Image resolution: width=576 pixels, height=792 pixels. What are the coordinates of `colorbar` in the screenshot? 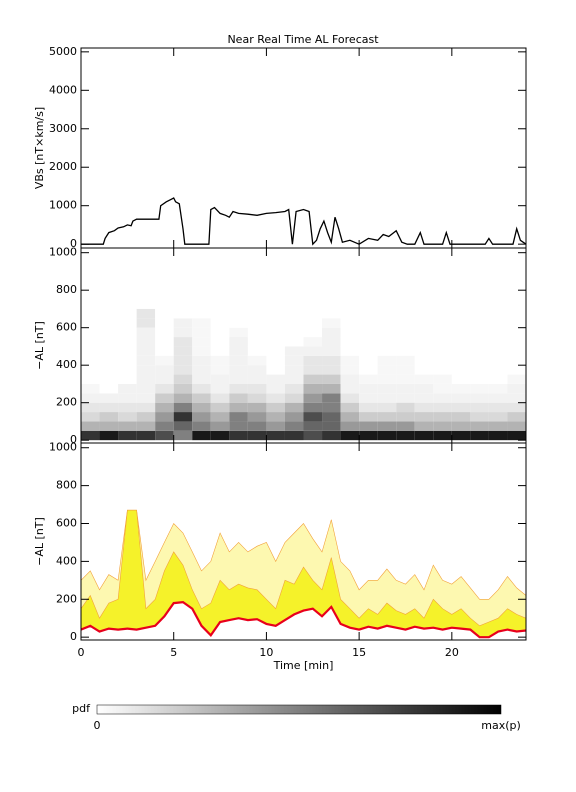 It's located at (299, 709).